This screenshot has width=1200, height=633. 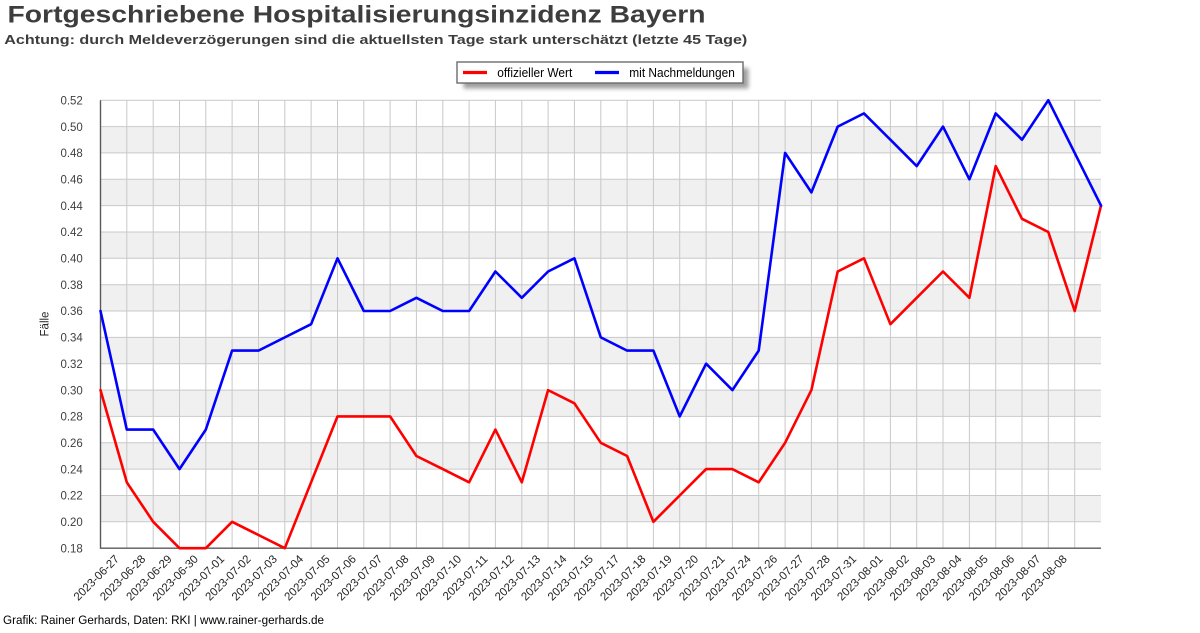 I want to click on svg-text: mit Nachmeldungen, so click(x=682, y=73).